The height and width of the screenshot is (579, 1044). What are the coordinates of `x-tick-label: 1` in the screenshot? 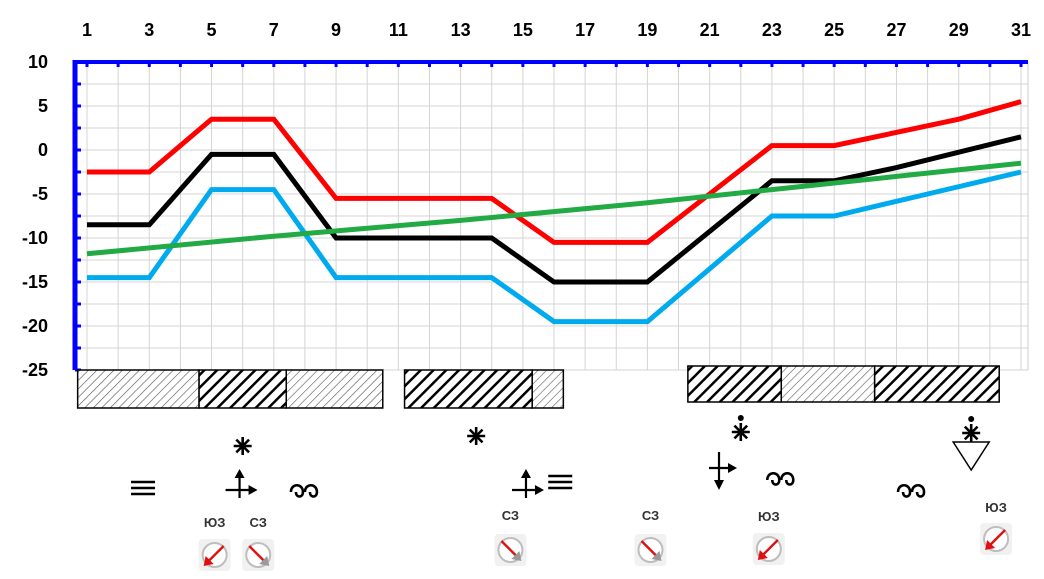 It's located at (87, 30).